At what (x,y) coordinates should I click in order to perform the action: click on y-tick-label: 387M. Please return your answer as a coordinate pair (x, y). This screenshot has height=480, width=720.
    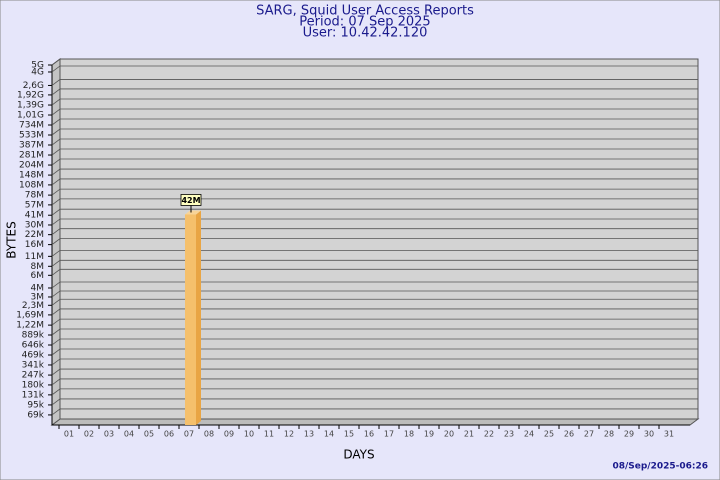
    Looking at the image, I should click on (31, 146).